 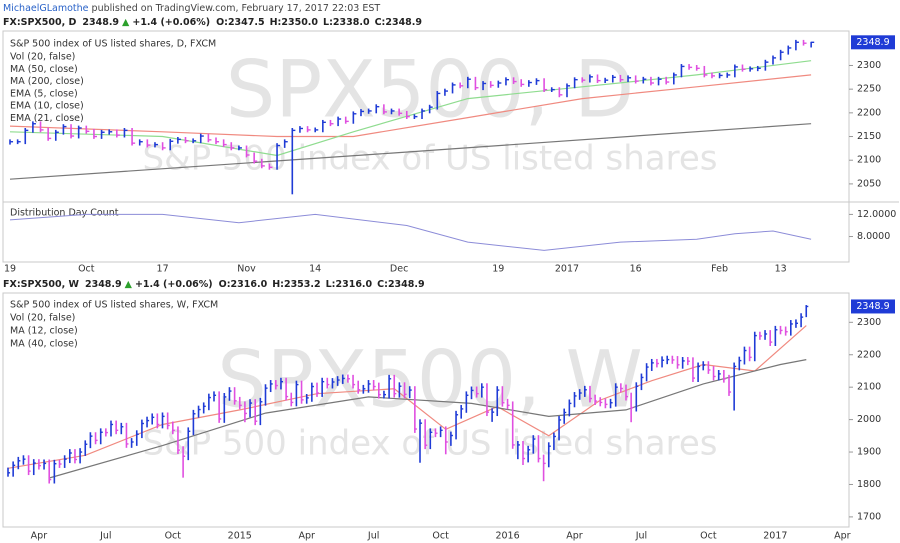 I want to click on x-tick-label: 17, so click(x=163, y=269).